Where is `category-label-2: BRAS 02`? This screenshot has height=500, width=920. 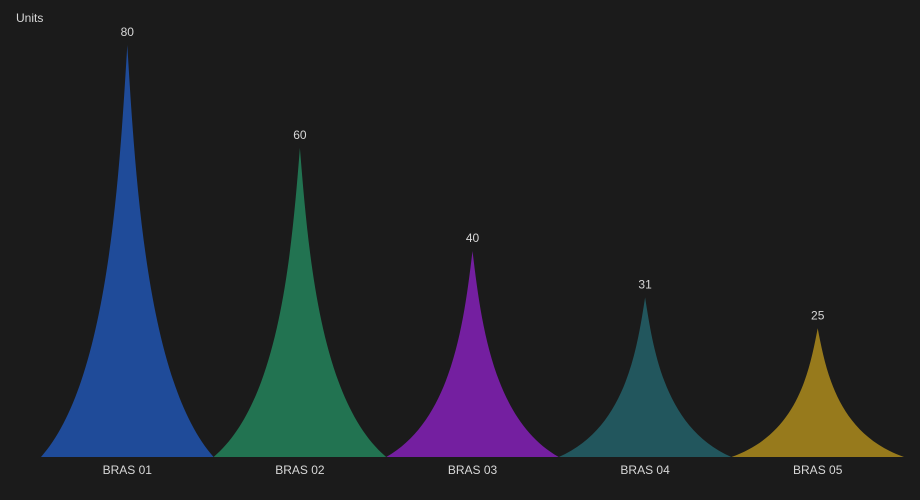
category-label-2: BRAS 02 is located at coordinates (300, 470).